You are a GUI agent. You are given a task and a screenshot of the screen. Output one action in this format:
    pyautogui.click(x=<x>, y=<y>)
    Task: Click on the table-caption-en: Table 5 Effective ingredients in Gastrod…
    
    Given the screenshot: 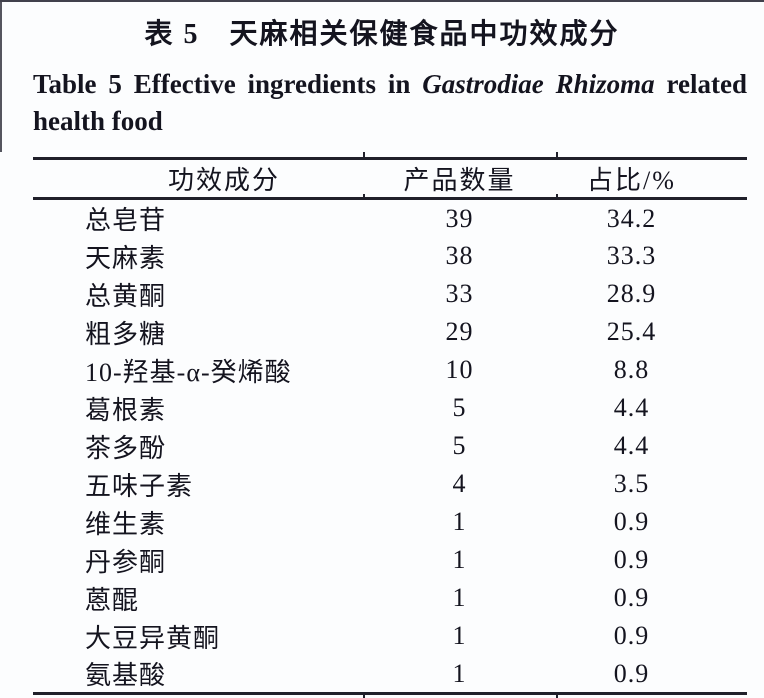 What is the action you would take?
    pyautogui.click(x=390, y=103)
    